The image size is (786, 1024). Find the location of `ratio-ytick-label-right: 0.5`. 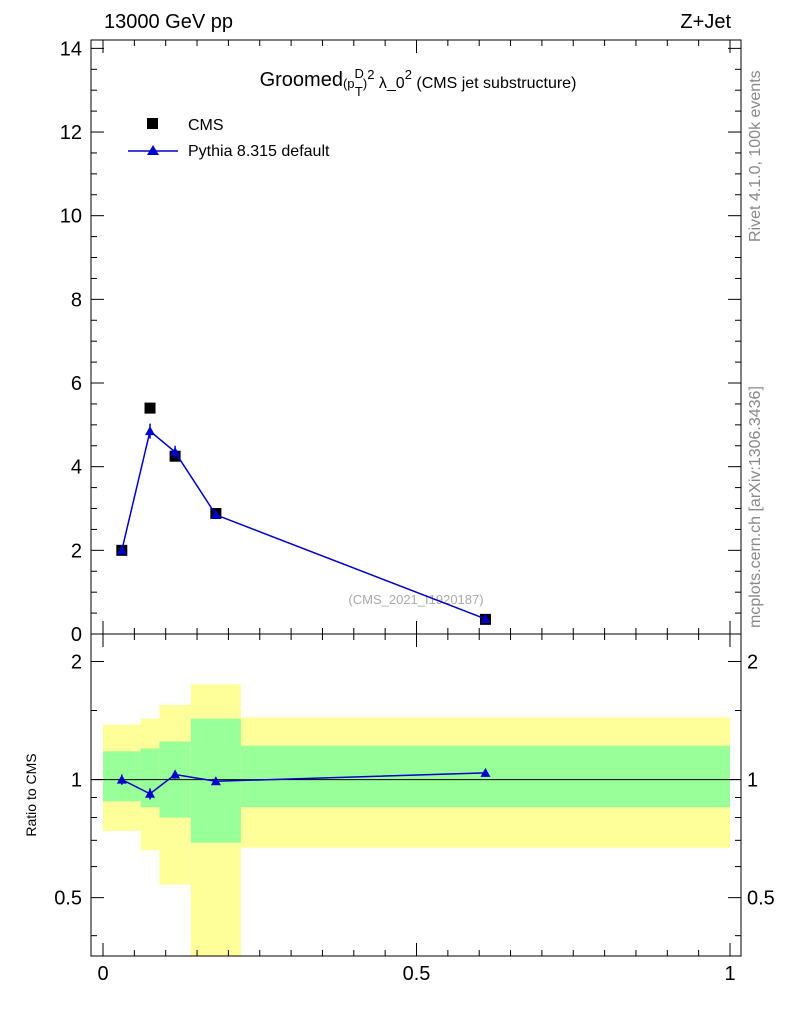

ratio-ytick-label-right: 0.5 is located at coordinates (761, 899).